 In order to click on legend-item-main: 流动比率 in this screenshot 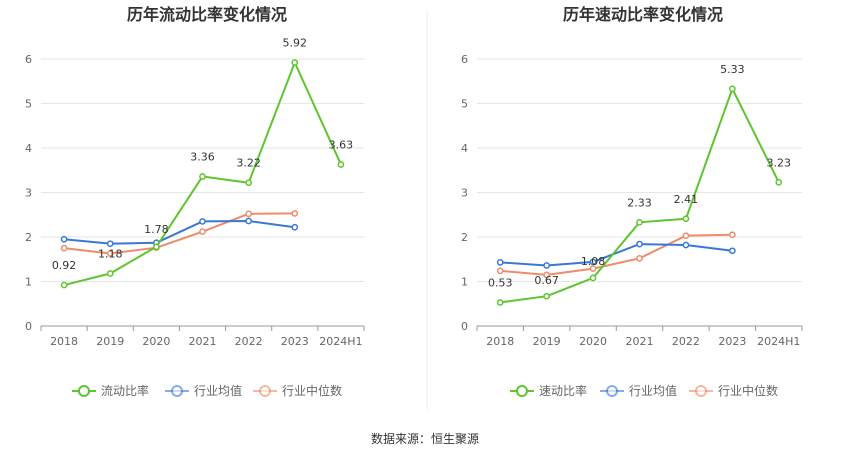, I will do `click(110, 390)`.